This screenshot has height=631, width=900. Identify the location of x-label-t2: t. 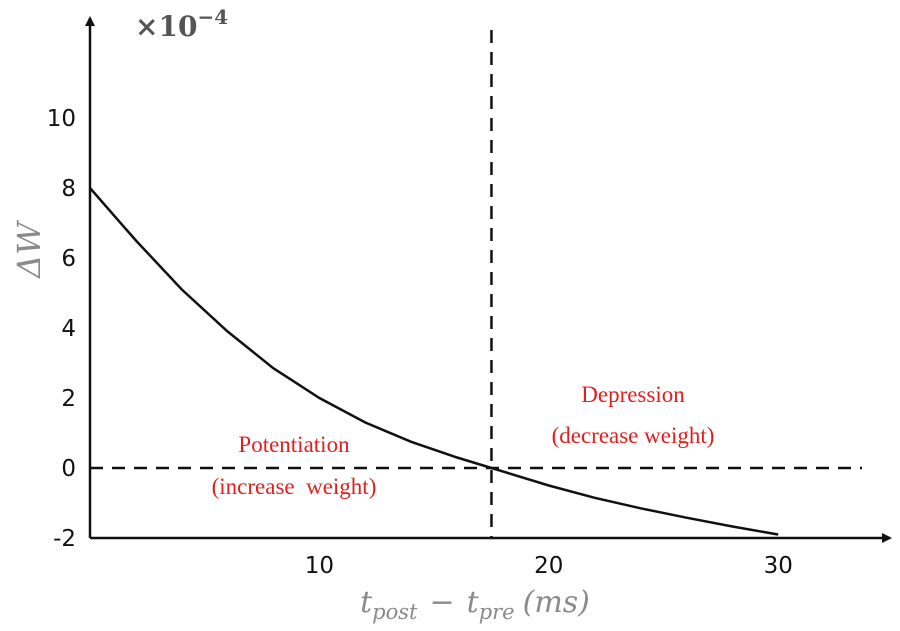
(473, 602).